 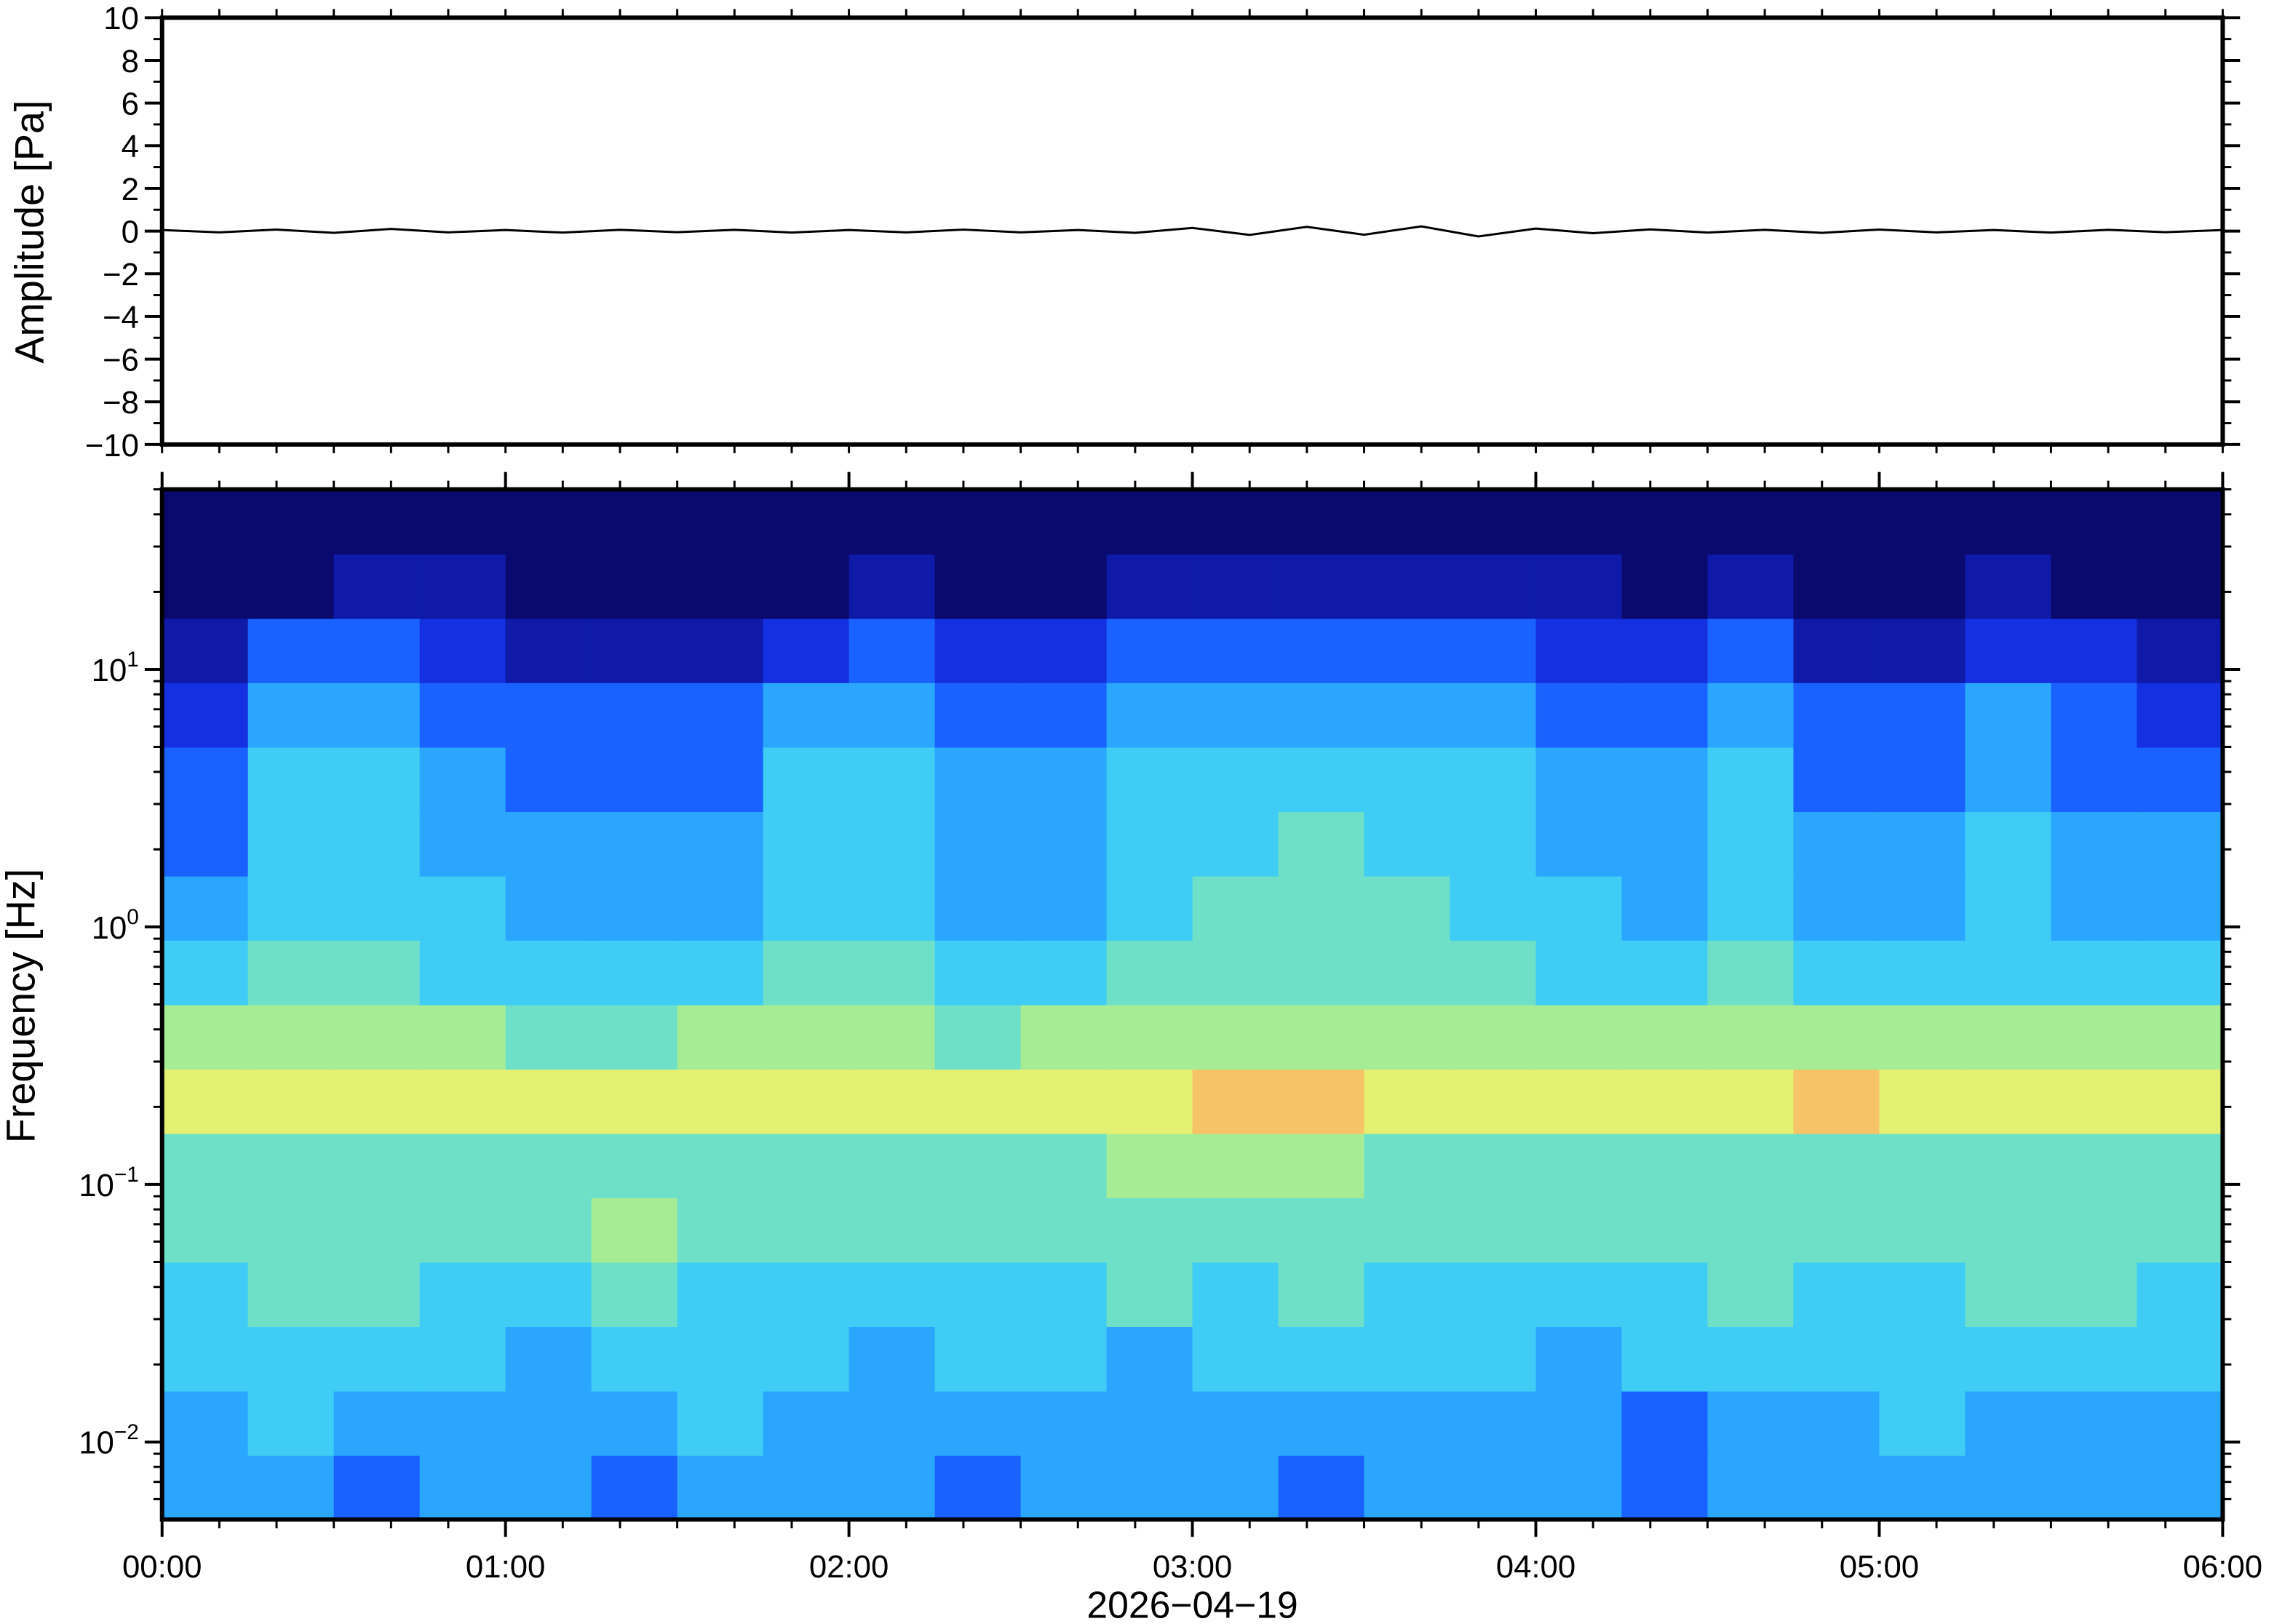 I want to click on y-tick-label: 10−1, so click(x=109, y=1183).